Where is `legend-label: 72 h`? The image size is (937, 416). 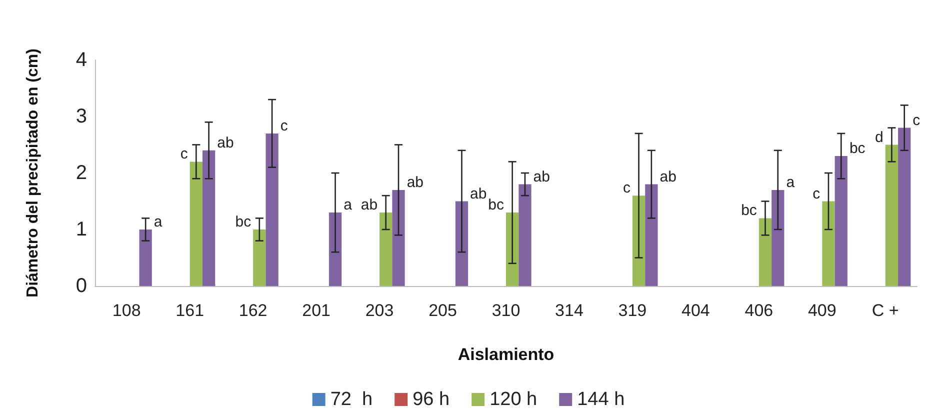
legend-label: 72 h is located at coordinates (351, 399).